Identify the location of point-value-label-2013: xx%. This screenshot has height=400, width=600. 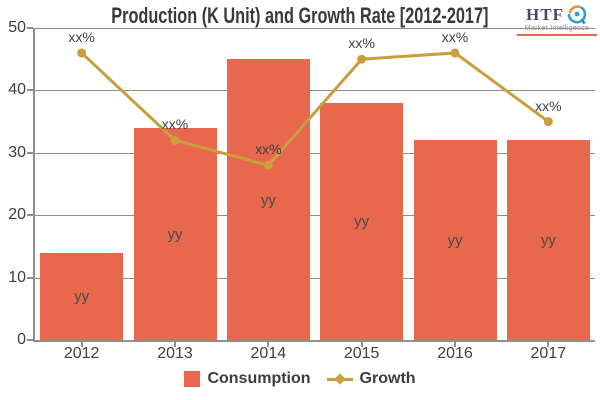
(175, 124).